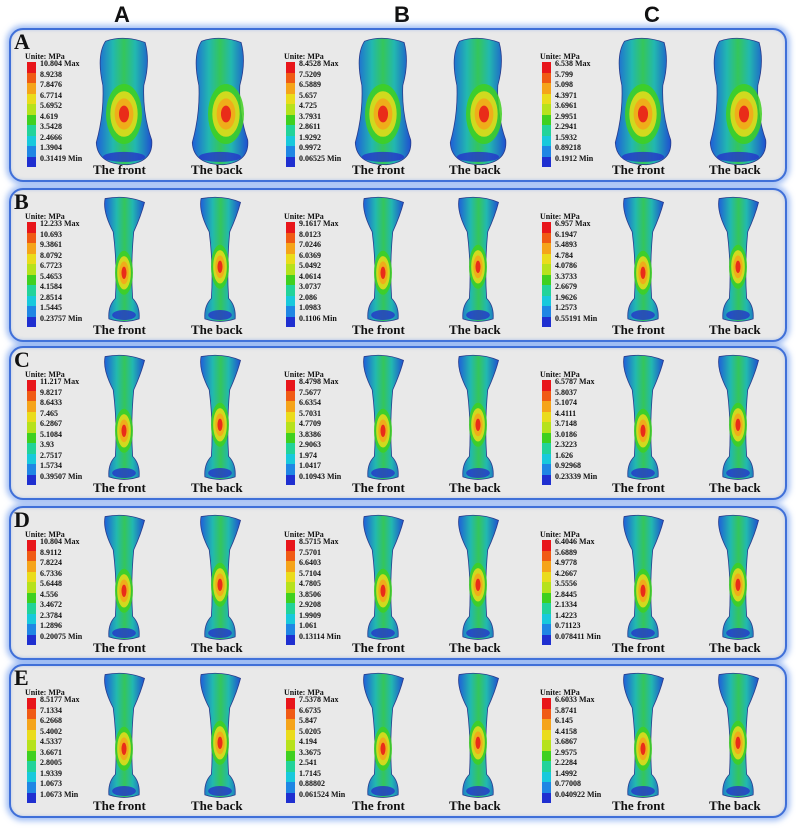 Image resolution: width=796 pixels, height=829 pixels. I want to click on row-letter: C, so click(22, 359).